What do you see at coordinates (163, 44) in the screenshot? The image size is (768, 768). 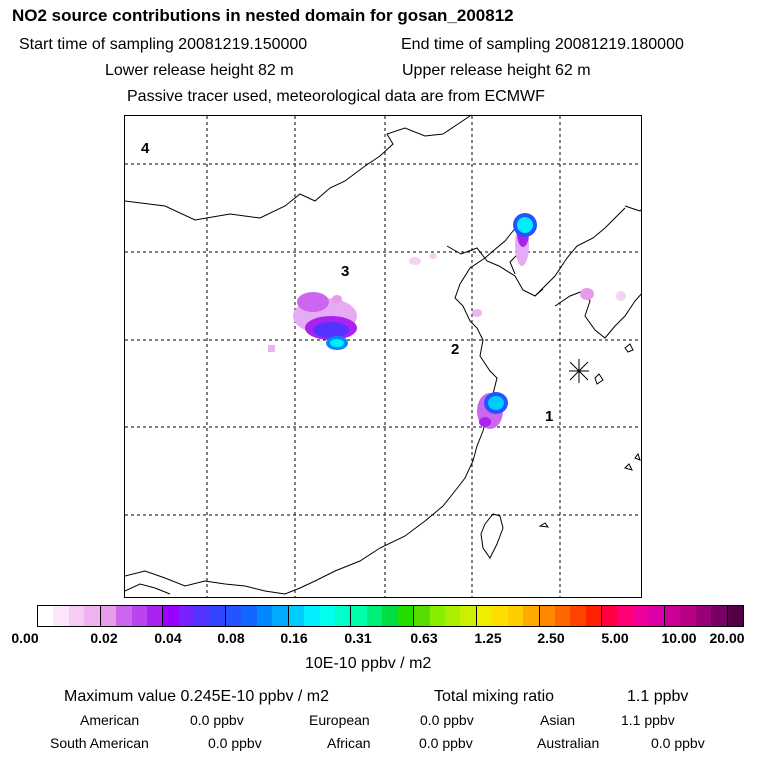 I see `start-time-label: Start time of sampling 20081219.150000` at bounding box center [163, 44].